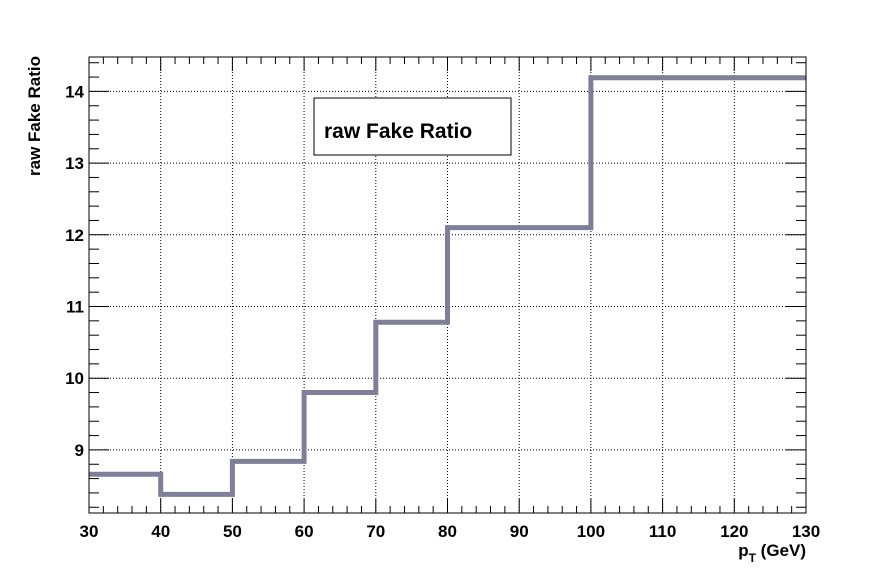  What do you see at coordinates (734, 531) in the screenshot?
I see `x-tick-label: 120` at bounding box center [734, 531].